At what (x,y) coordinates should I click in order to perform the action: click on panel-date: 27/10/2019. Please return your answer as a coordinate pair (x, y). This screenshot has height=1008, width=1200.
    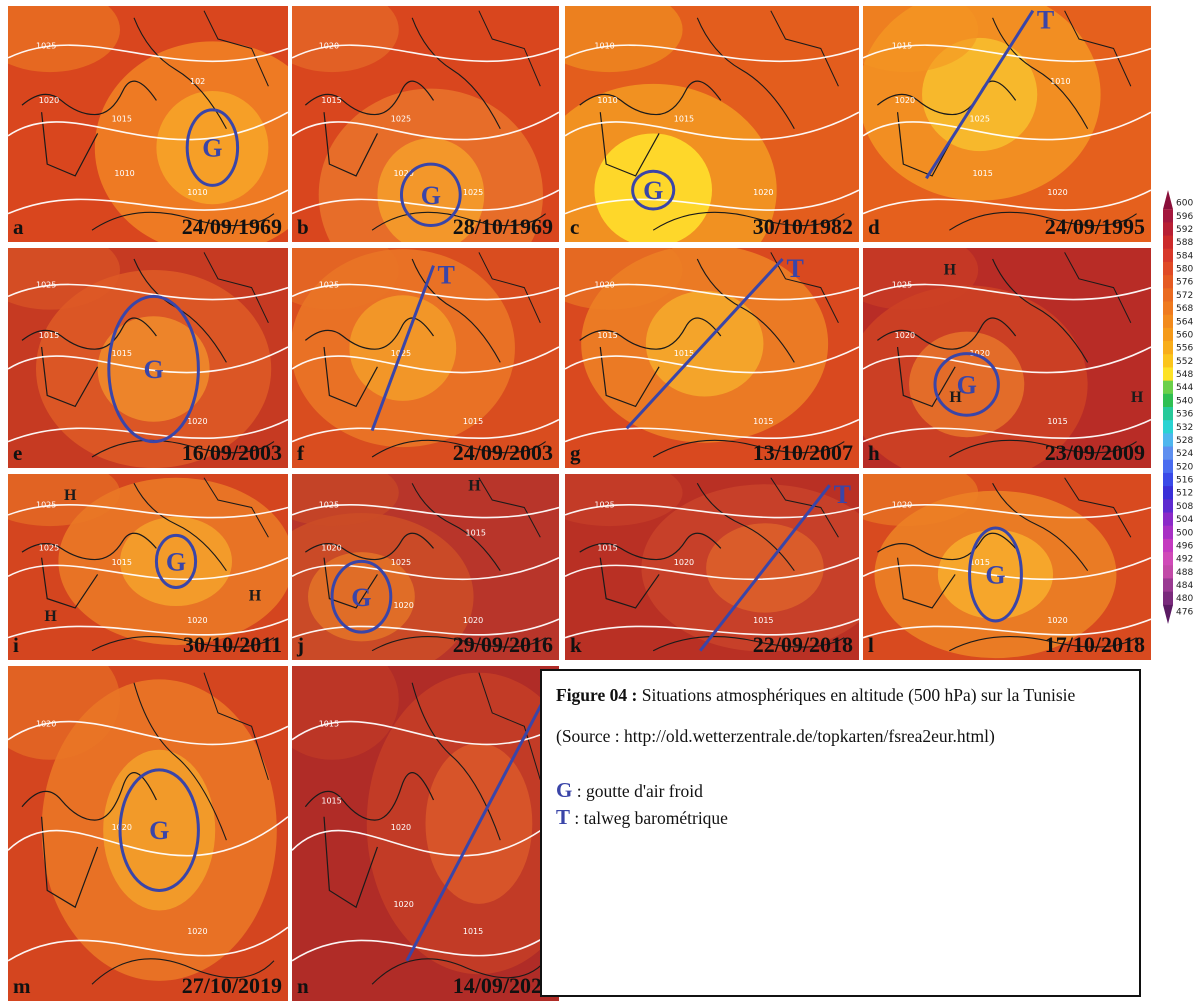
    Looking at the image, I should click on (232, 985).